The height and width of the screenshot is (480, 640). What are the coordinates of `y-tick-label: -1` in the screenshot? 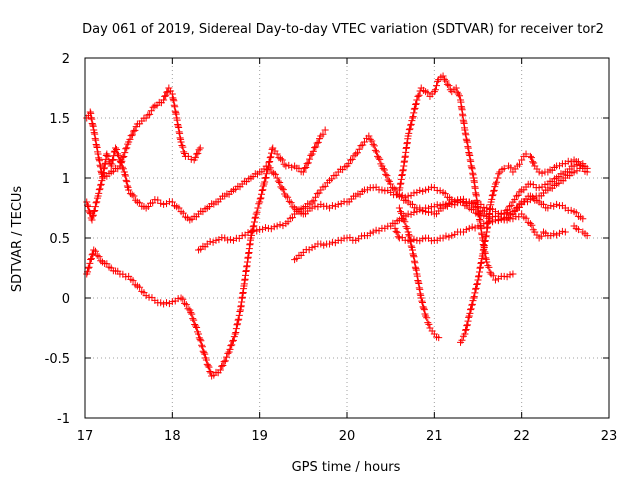 It's located at (63, 419).